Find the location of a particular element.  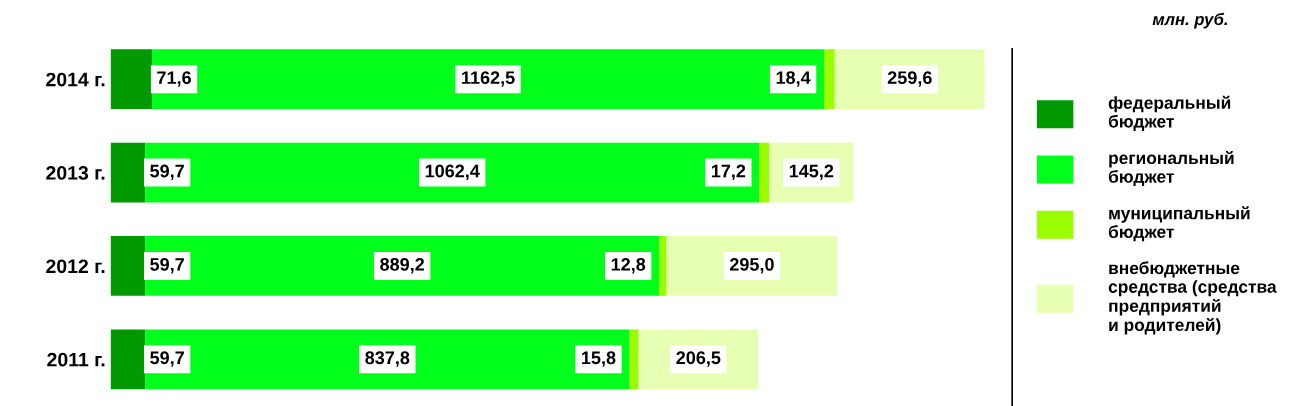

legend-label: региональный бюджет is located at coordinates (1171, 169).